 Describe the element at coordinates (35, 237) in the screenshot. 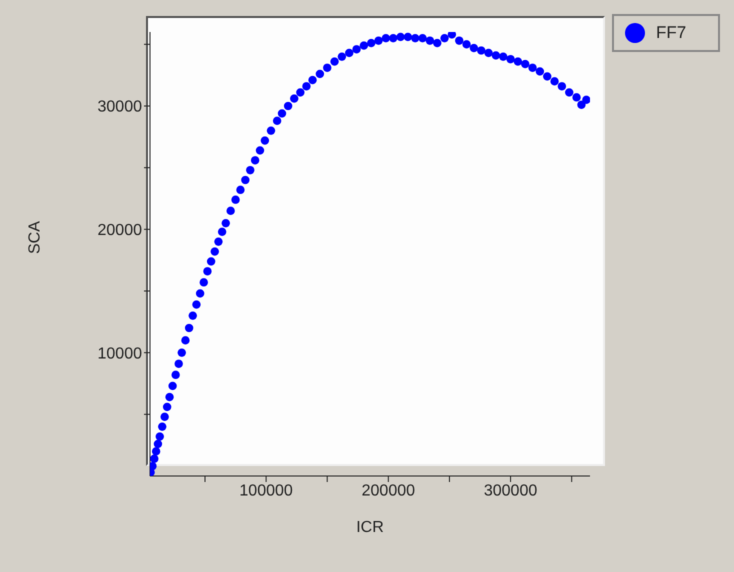

I see `y-axis-title: SCA` at that location.